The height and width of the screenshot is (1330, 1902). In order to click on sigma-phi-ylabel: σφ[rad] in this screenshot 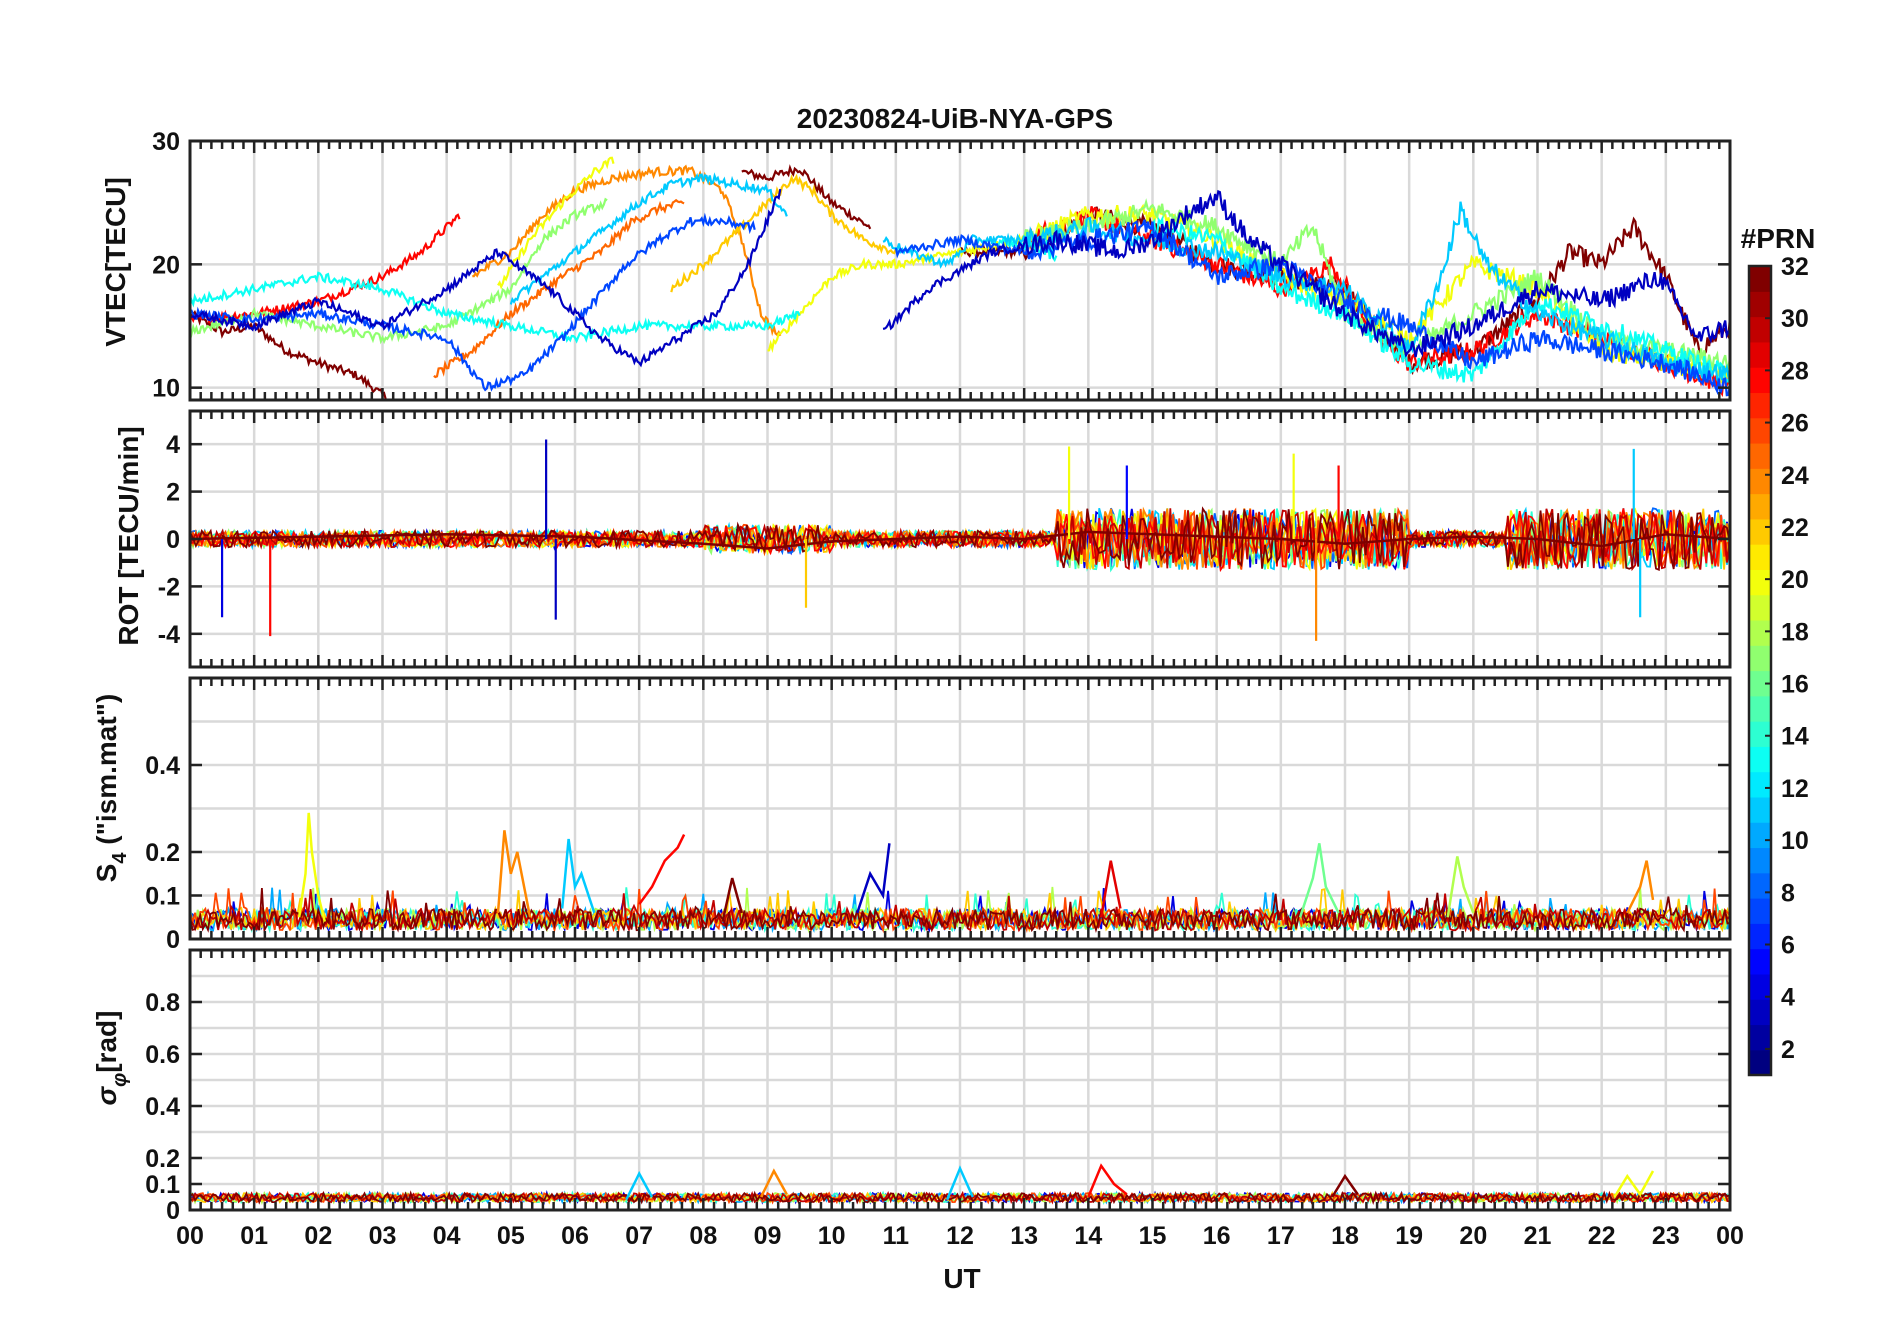, I will do `click(111, 1058)`.